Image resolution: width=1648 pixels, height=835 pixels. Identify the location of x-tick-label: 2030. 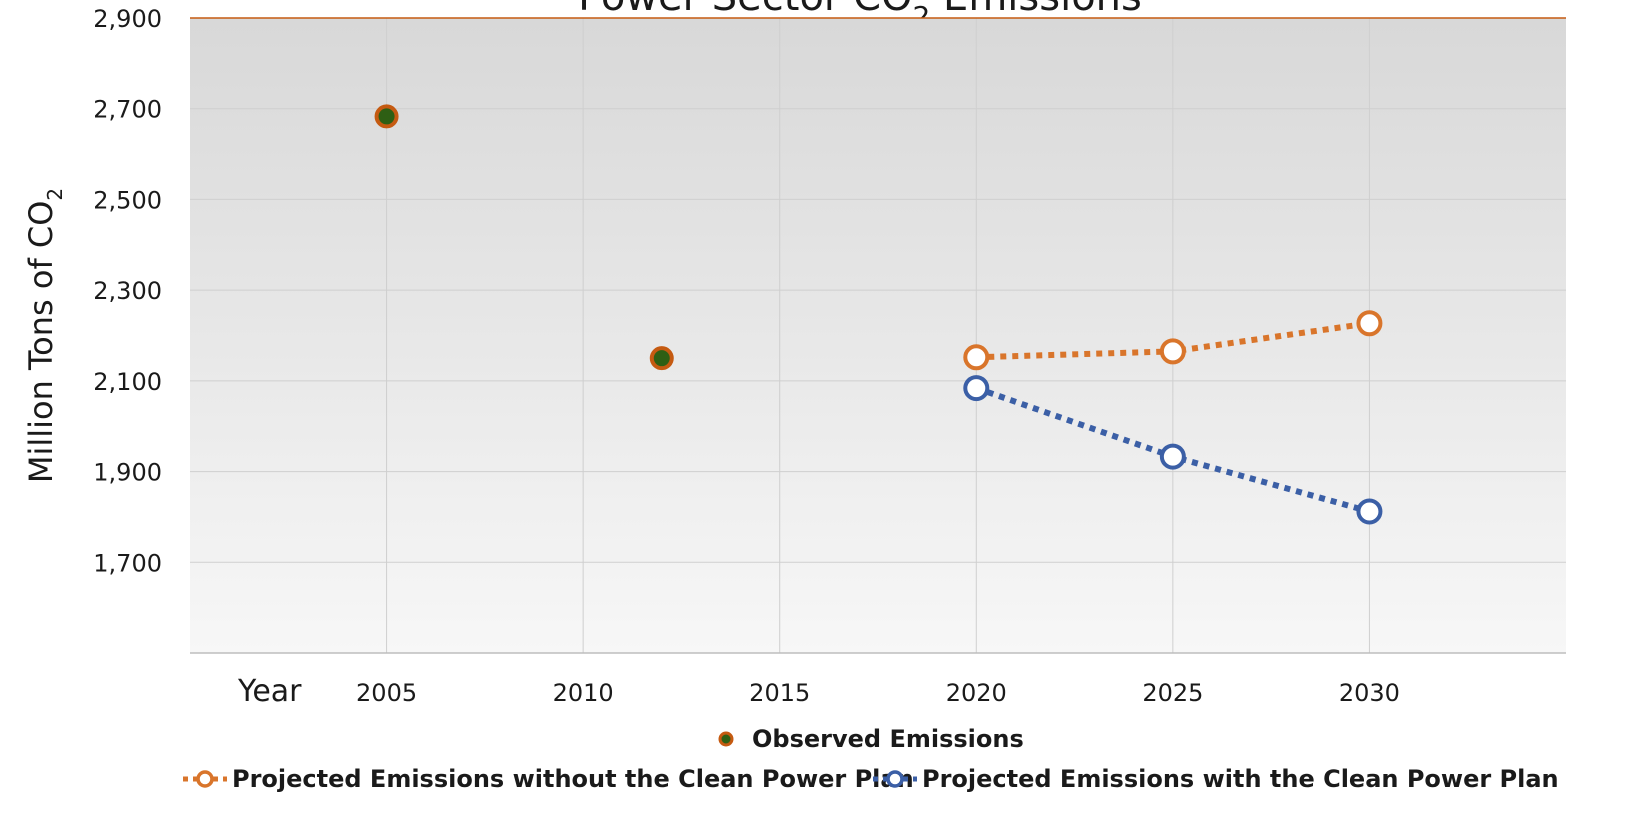
(1369, 693).